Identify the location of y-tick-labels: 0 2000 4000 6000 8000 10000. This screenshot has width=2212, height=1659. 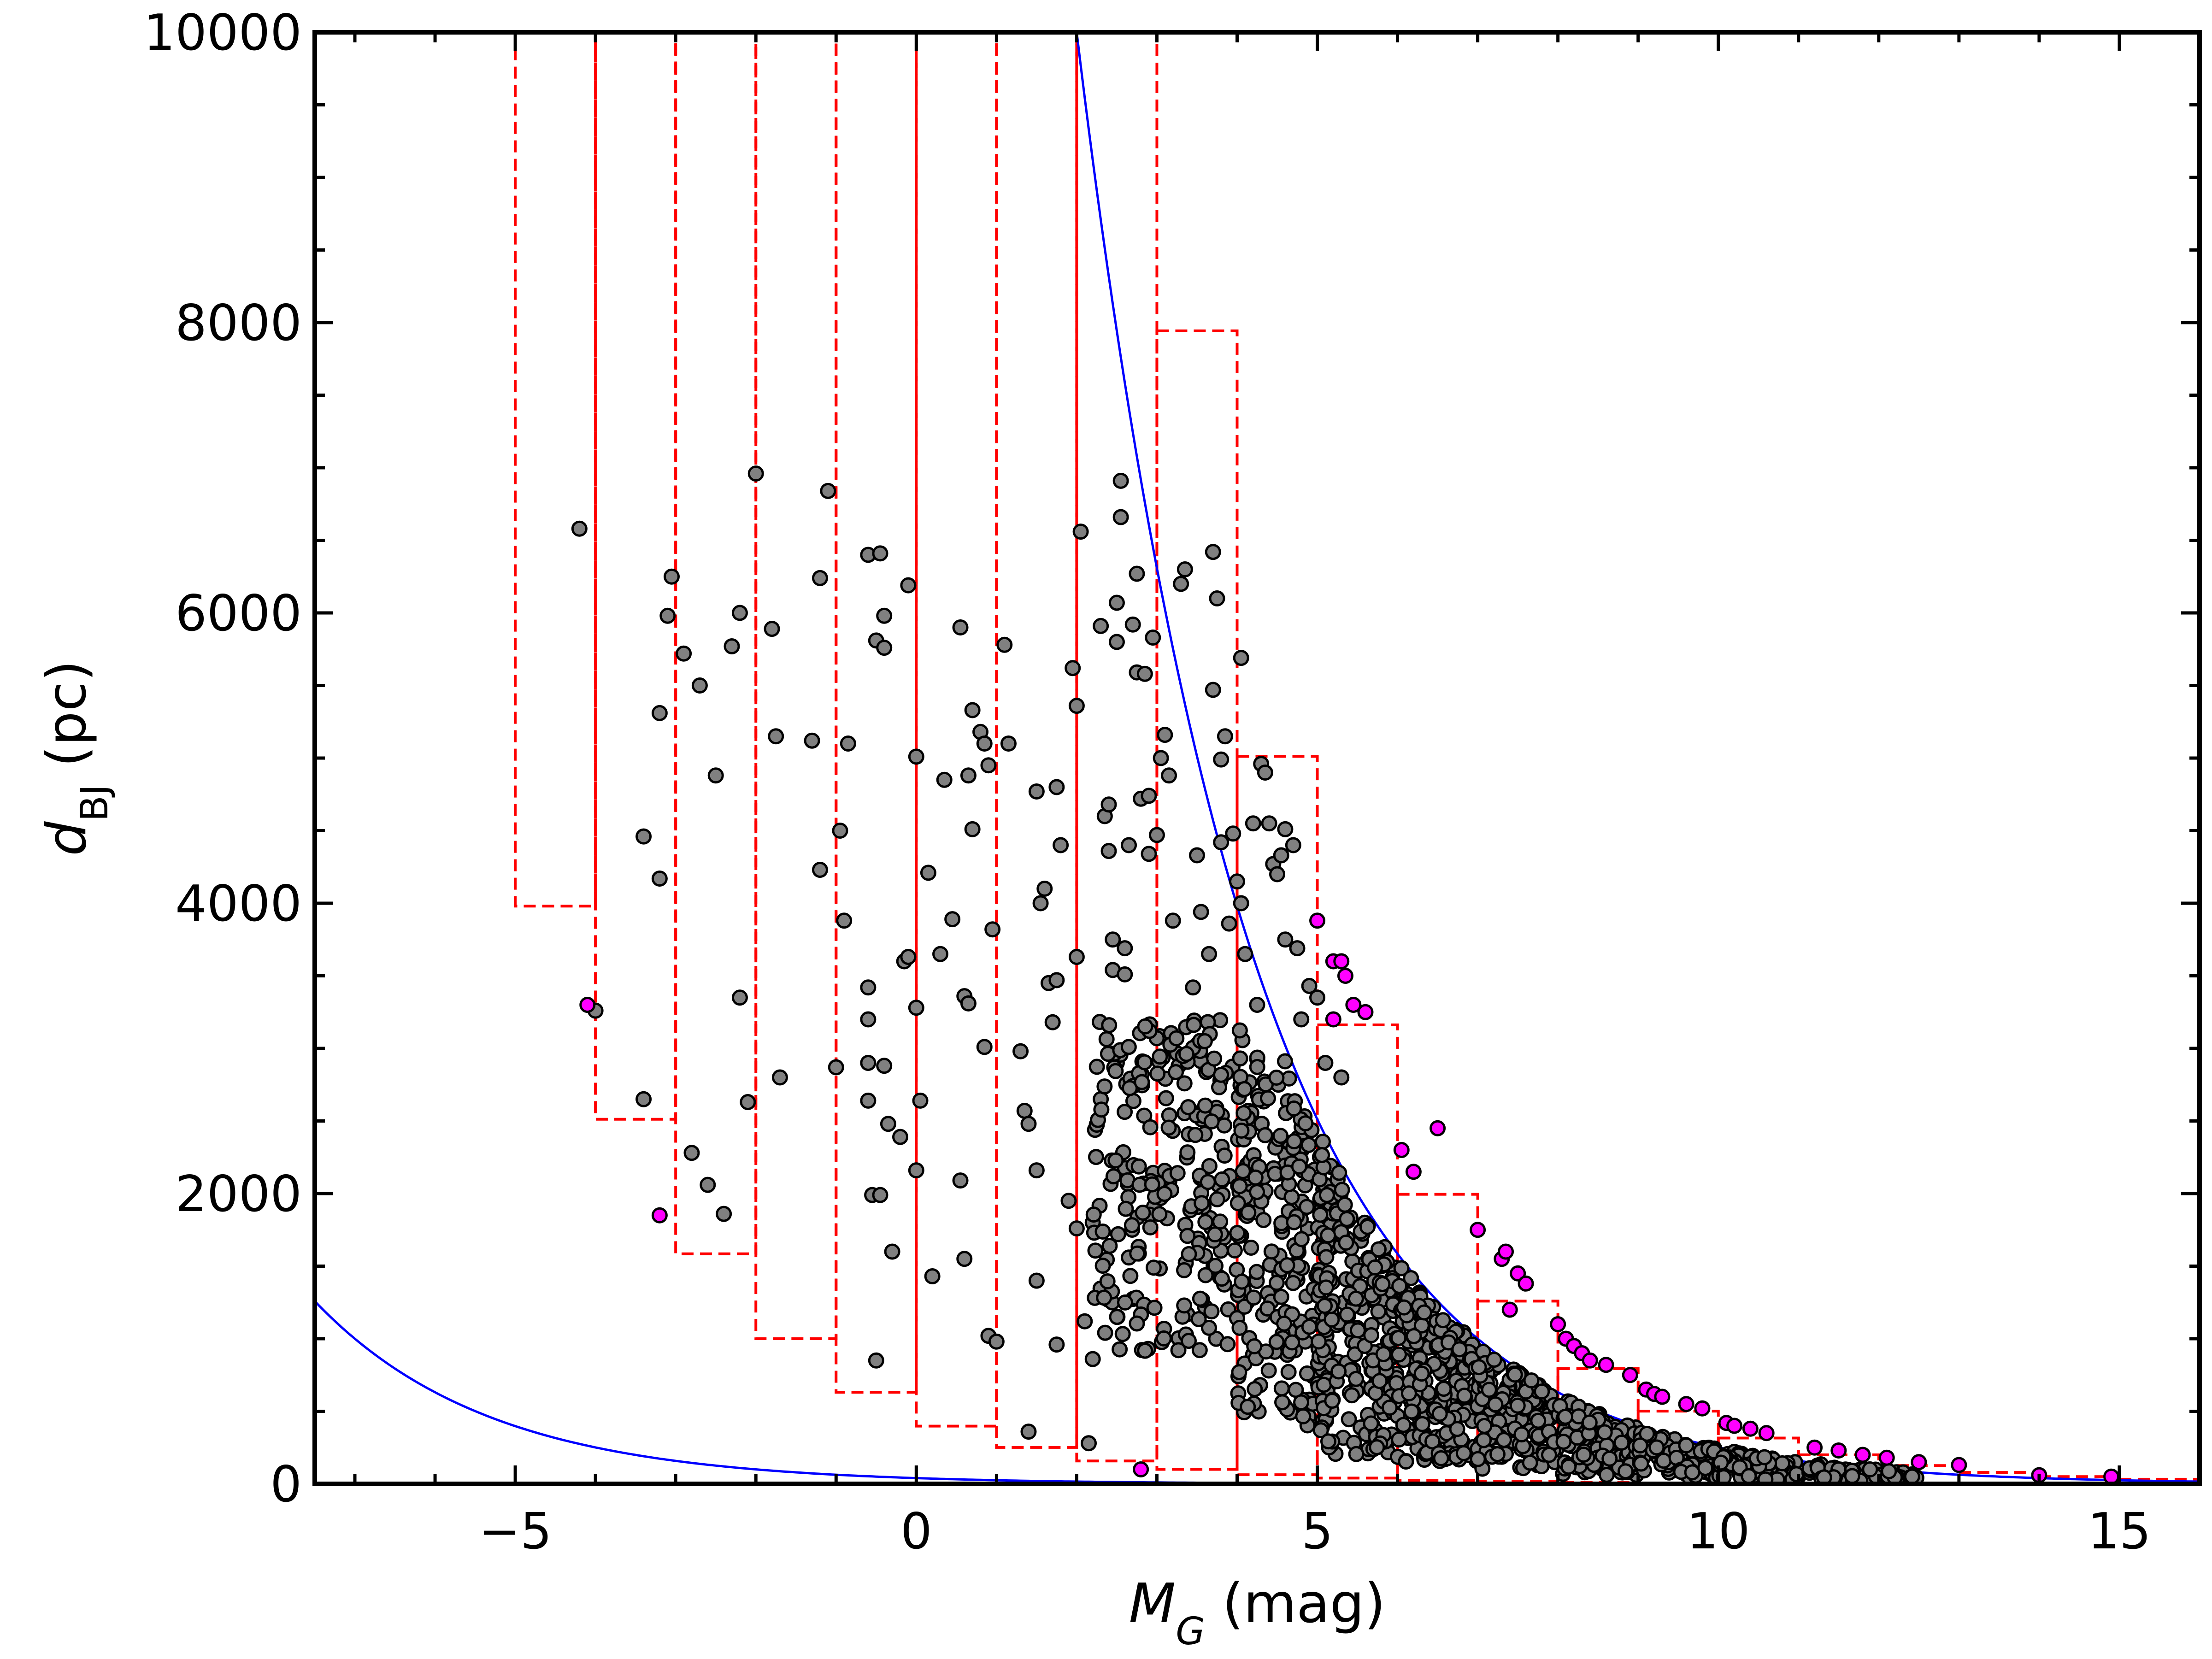
(222, 758).